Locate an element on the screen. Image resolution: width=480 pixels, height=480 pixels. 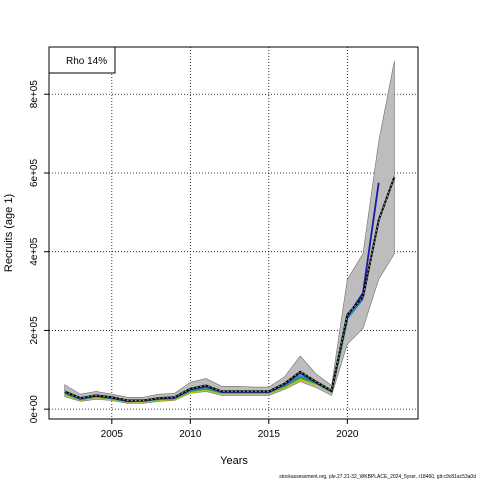
y-tick-label: 6e+05 is located at coordinates (34, 173).